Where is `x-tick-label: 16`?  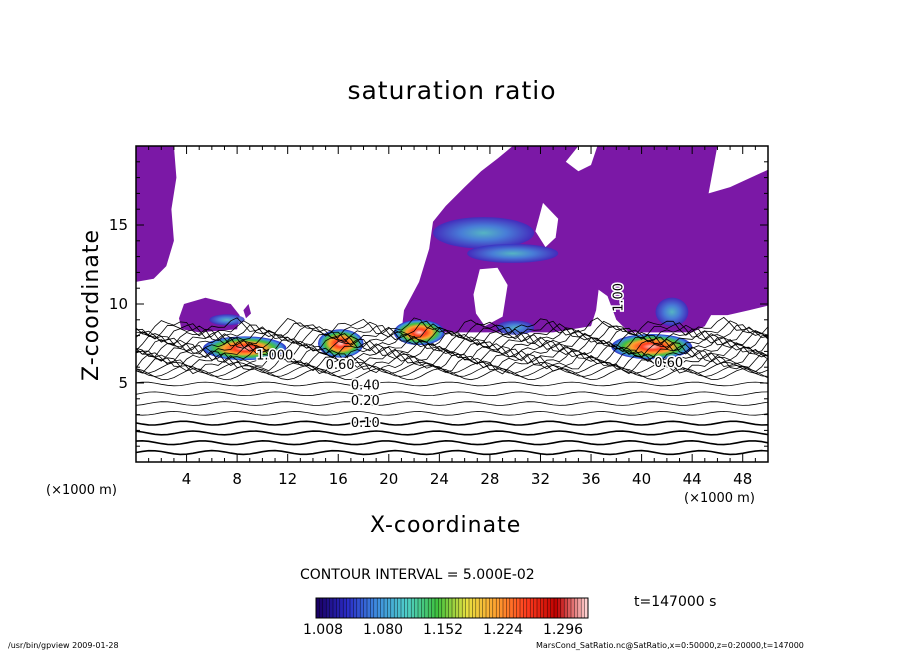
x-tick-label: 16 is located at coordinates (338, 479).